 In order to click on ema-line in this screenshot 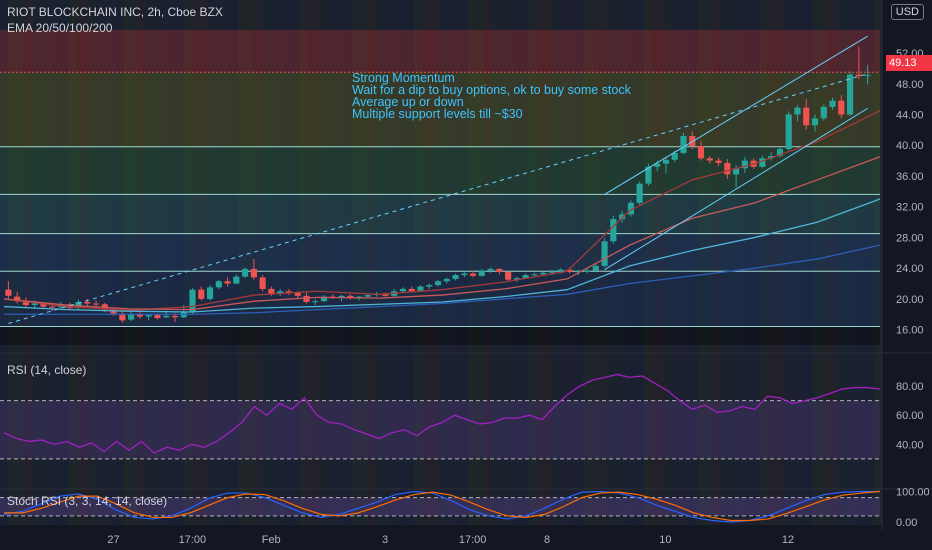, I will do `click(442, 279)`.